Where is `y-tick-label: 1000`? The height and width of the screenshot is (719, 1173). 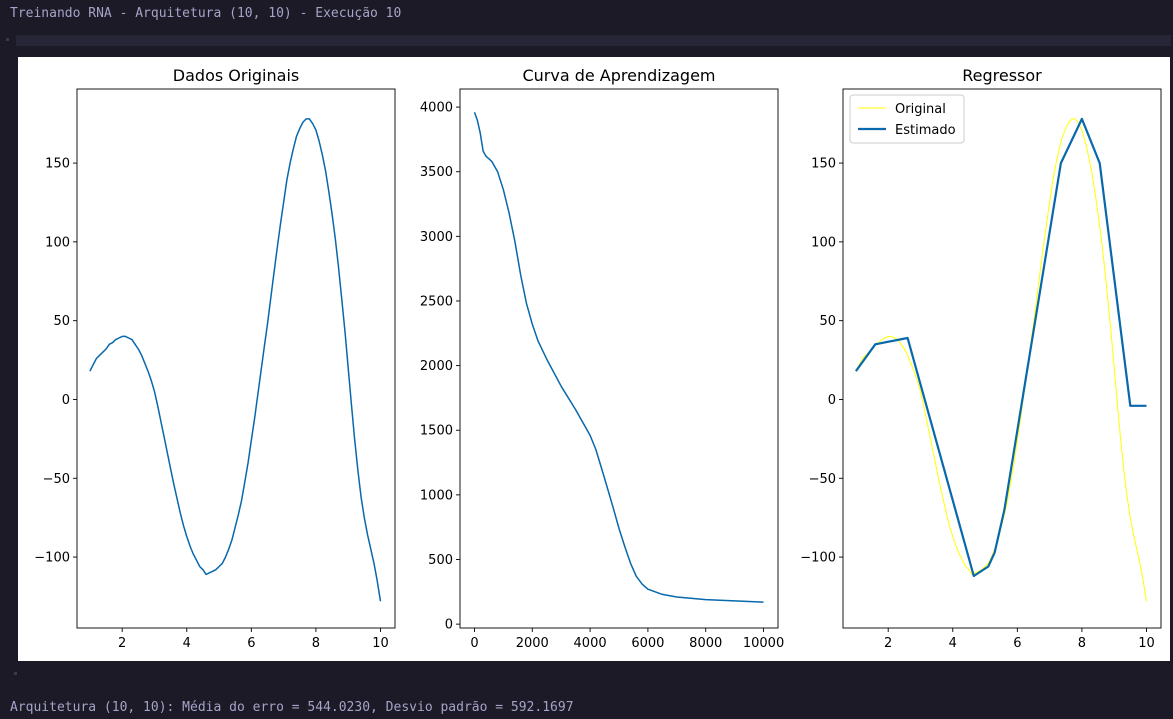 y-tick-label: 1000 is located at coordinates (436, 495).